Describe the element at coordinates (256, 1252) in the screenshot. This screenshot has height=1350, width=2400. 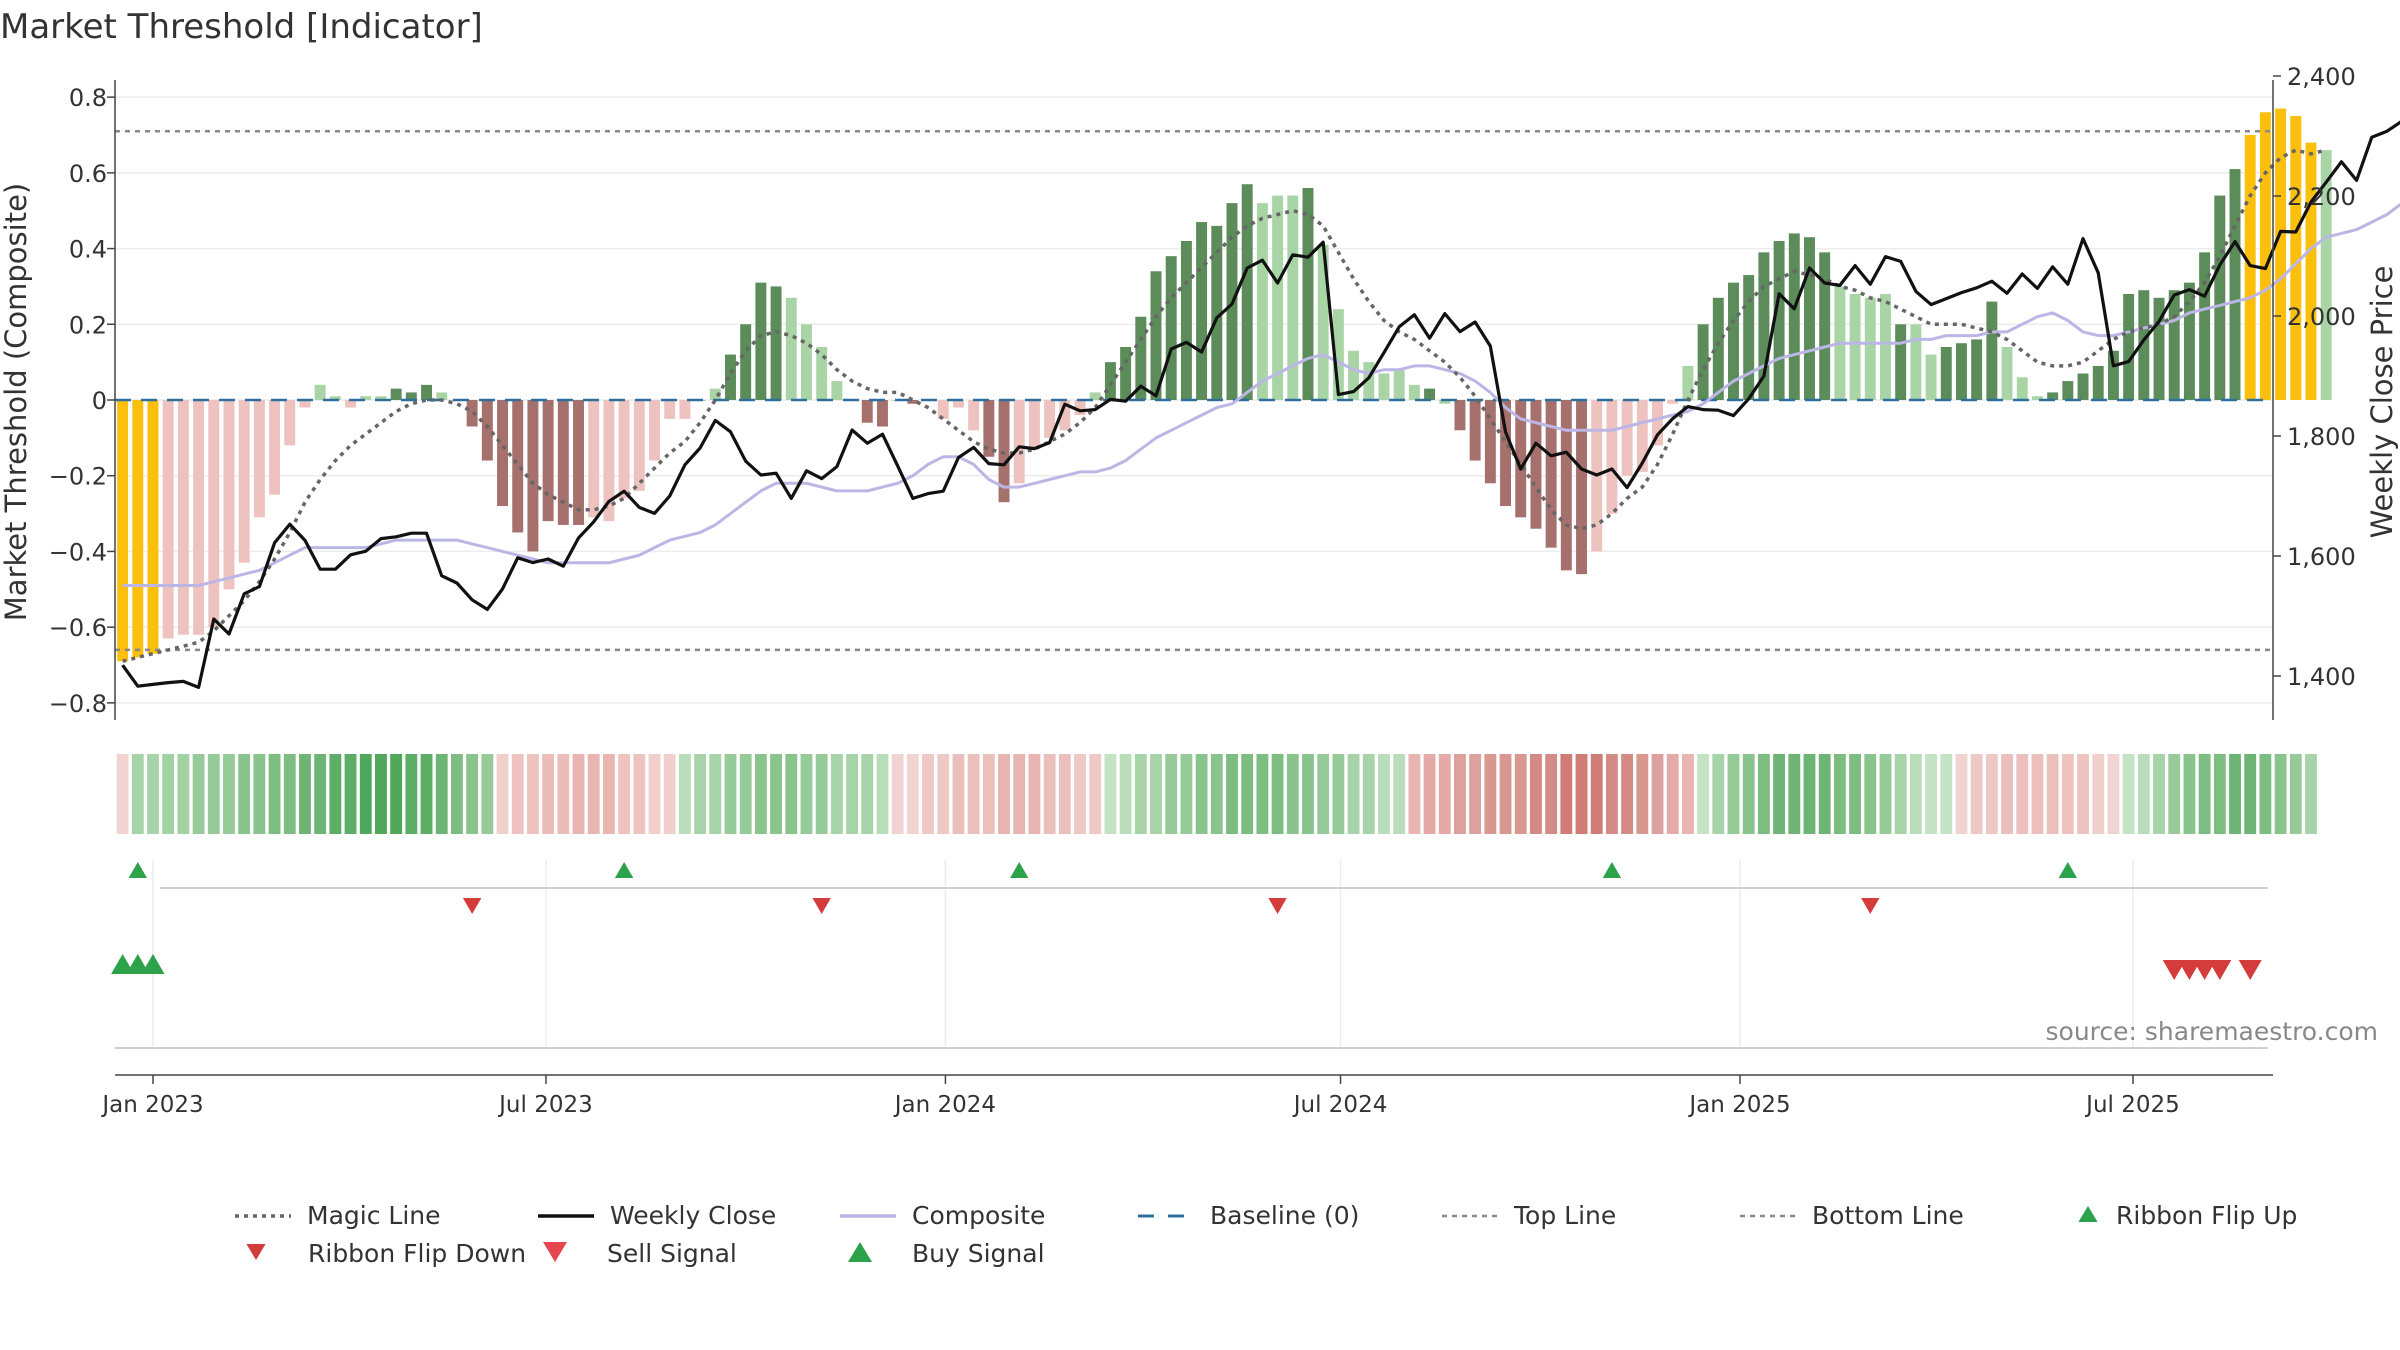
I see `triangle-down-icon` at that location.